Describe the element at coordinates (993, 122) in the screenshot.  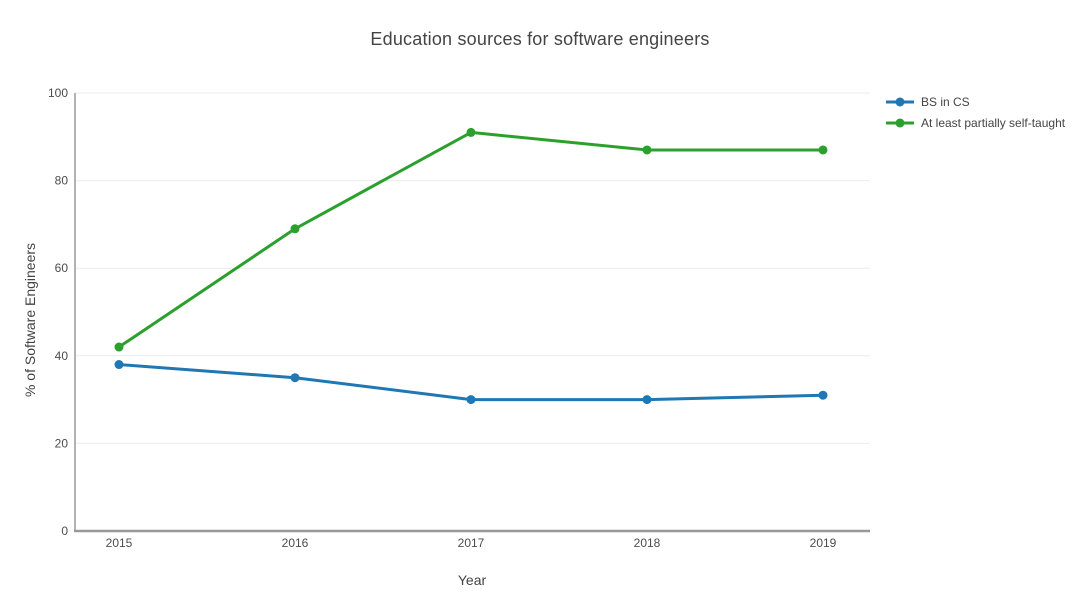
I see `legend-item-label: At least partially self-taught` at that location.